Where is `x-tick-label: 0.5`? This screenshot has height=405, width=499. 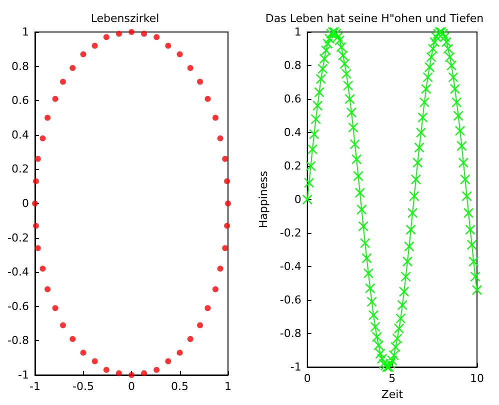 x-tick-label: 0.5 is located at coordinates (179, 386).